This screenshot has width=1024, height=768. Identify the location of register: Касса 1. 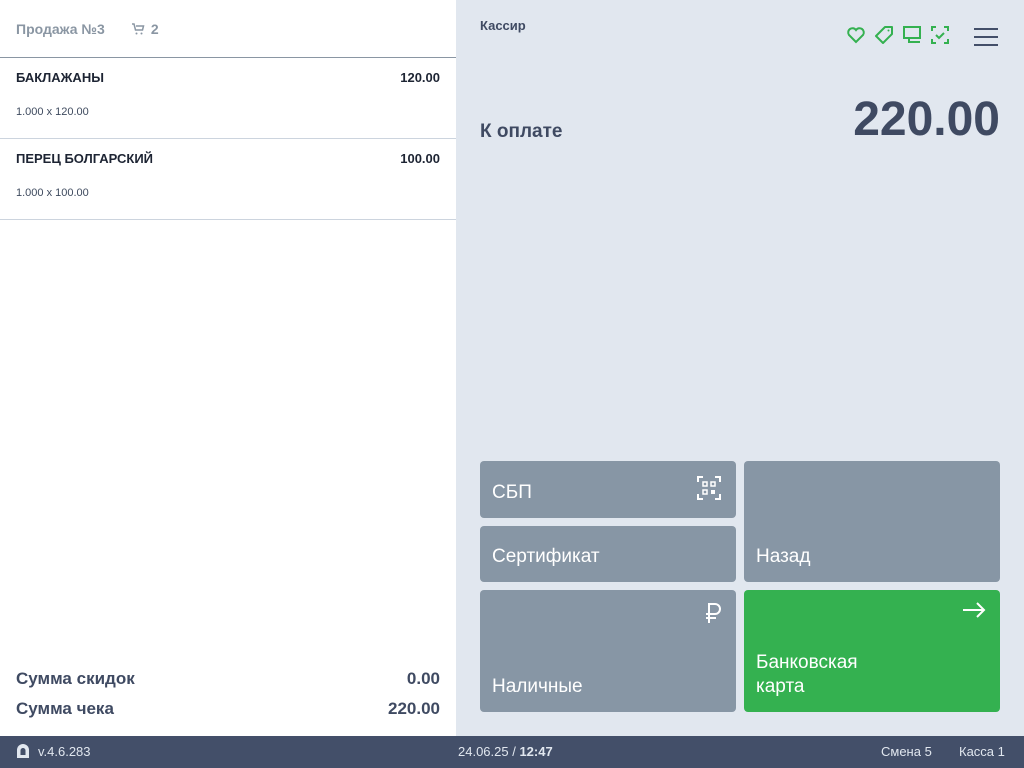
(982, 751).